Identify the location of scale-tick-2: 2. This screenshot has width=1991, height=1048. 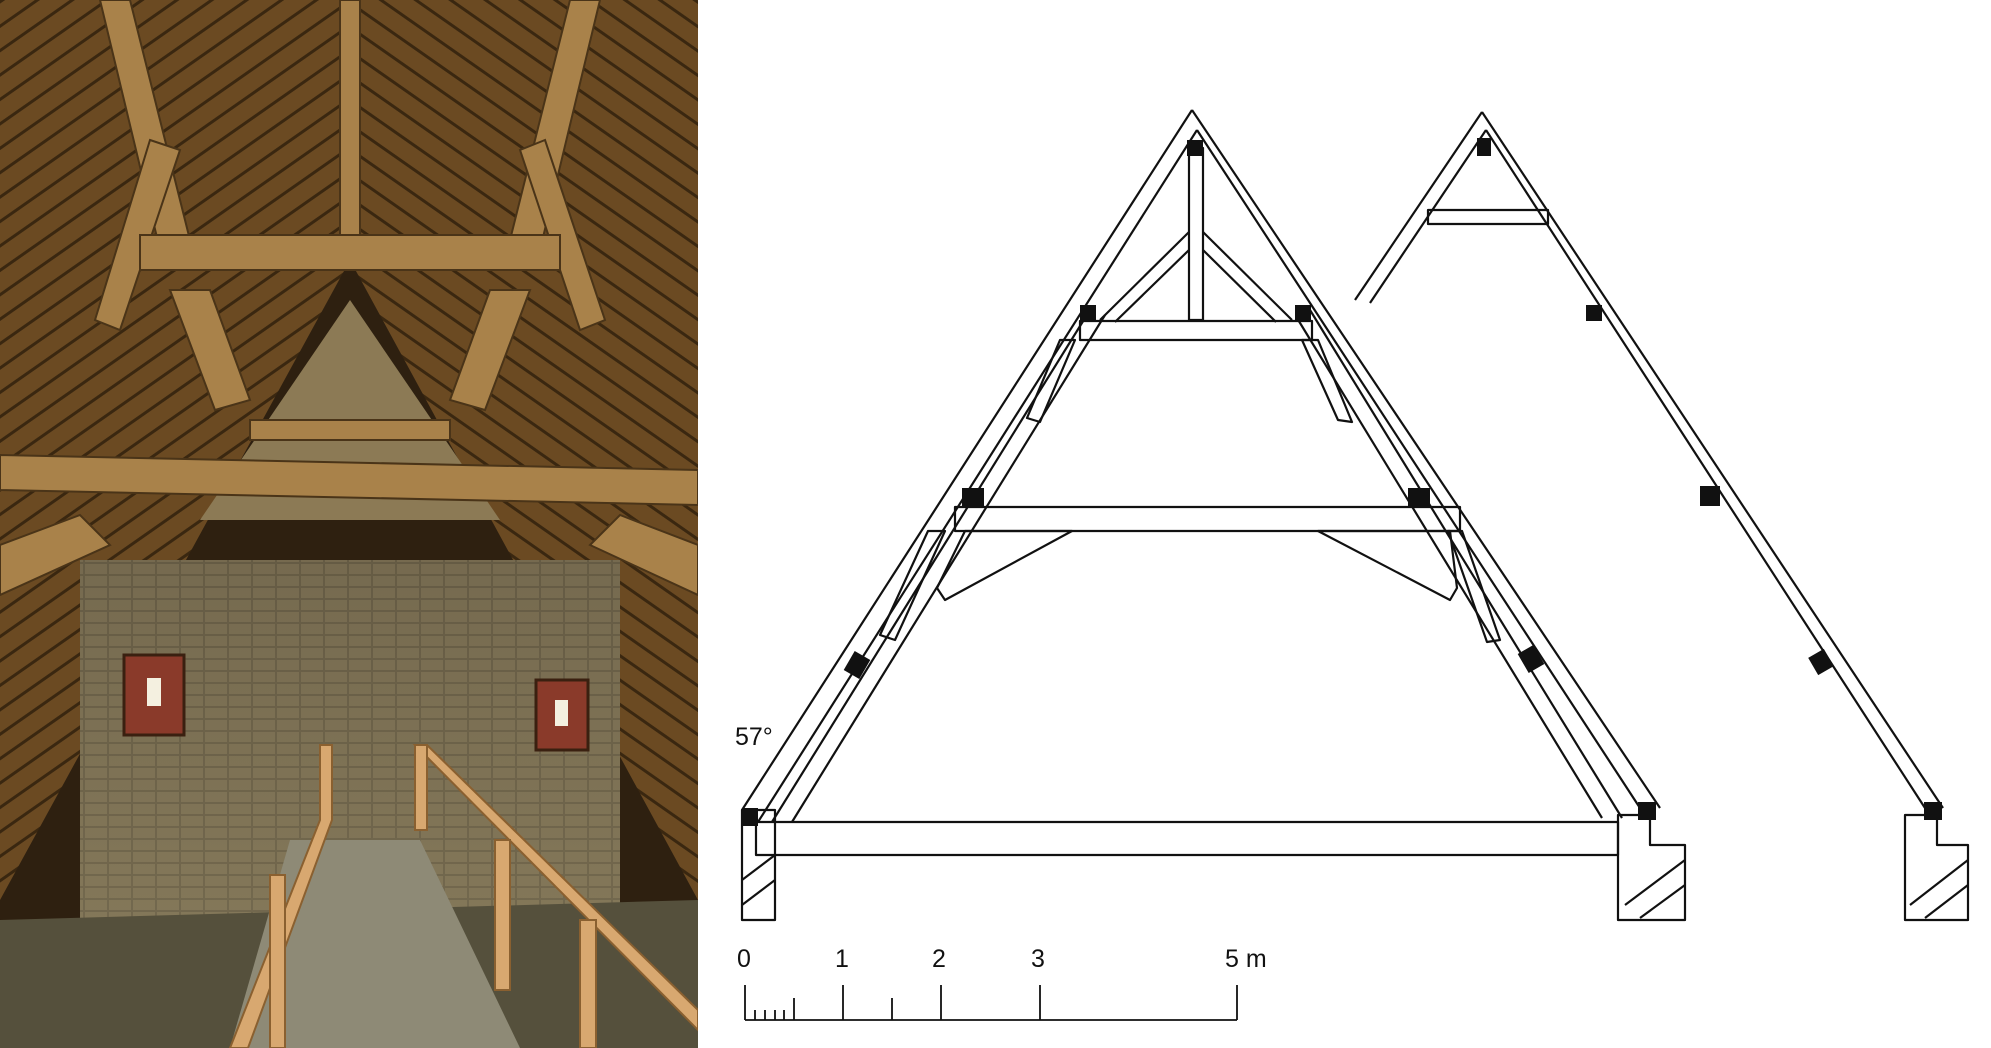
(939, 959).